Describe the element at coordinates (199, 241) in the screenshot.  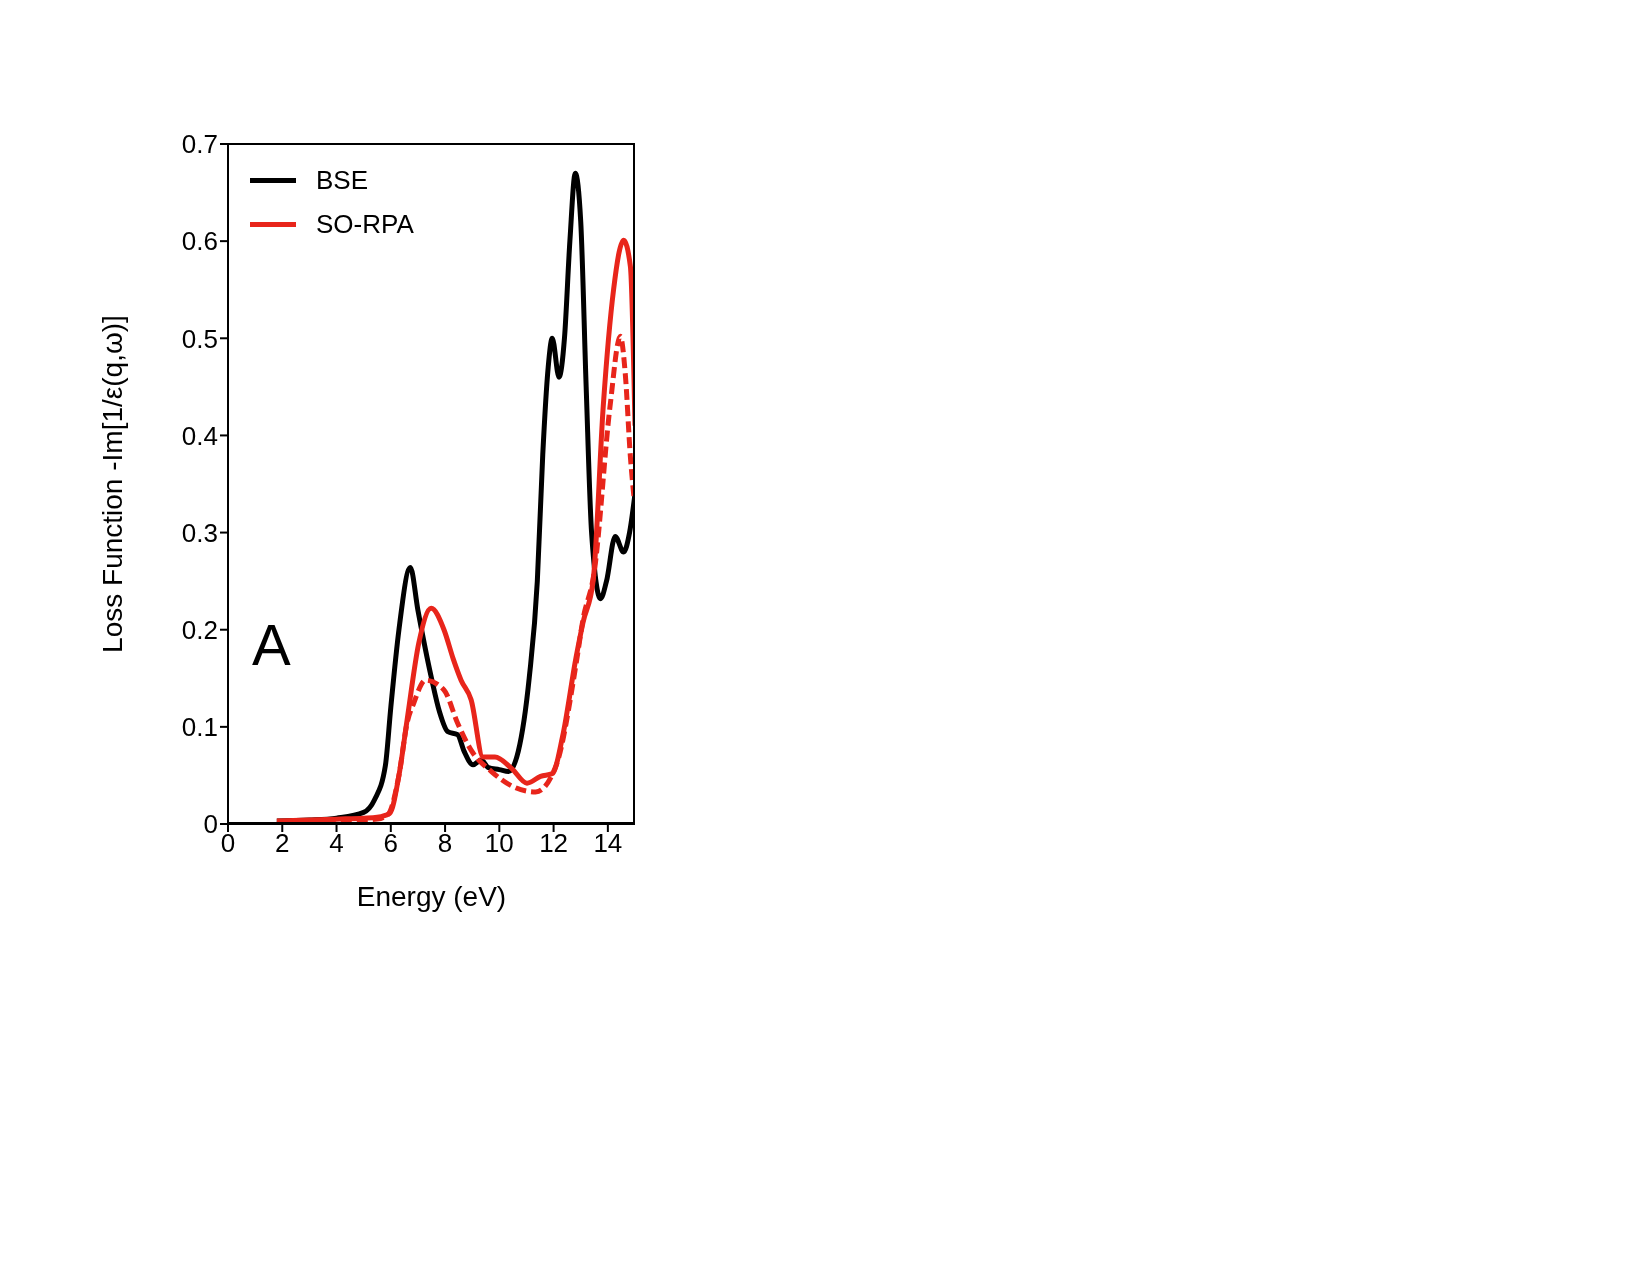
I see `y-tick-label: 0.6` at that location.